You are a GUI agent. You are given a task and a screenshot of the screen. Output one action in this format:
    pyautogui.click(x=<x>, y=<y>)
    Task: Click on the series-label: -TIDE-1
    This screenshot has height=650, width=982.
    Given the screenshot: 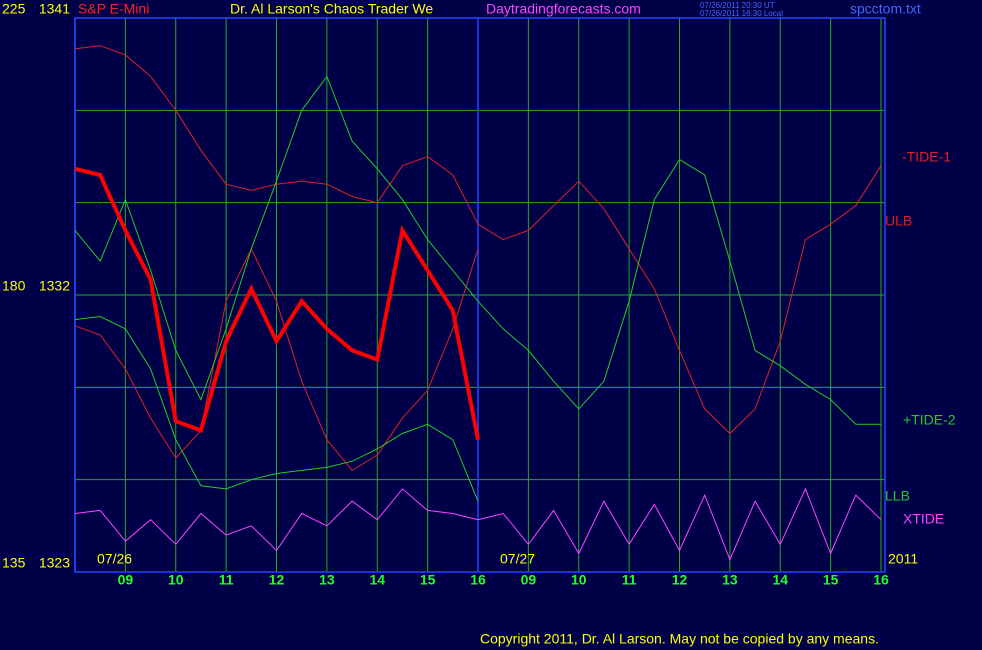 What is the action you would take?
    pyautogui.click(x=926, y=157)
    